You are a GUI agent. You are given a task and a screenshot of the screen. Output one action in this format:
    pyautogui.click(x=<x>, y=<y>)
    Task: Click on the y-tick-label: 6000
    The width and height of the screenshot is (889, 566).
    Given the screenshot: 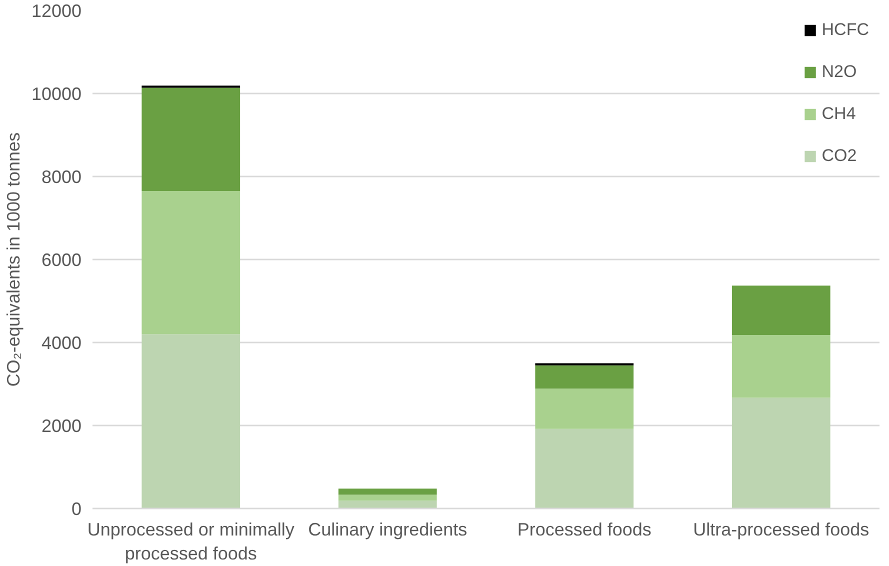 What is the action you would take?
    pyautogui.click(x=61, y=260)
    